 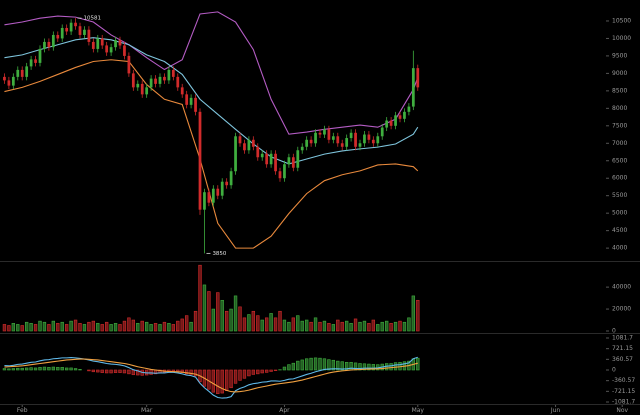 What do you see at coordinates (621, 20) in the screenshot?
I see `y-tick-label: 10500` at bounding box center [621, 20].